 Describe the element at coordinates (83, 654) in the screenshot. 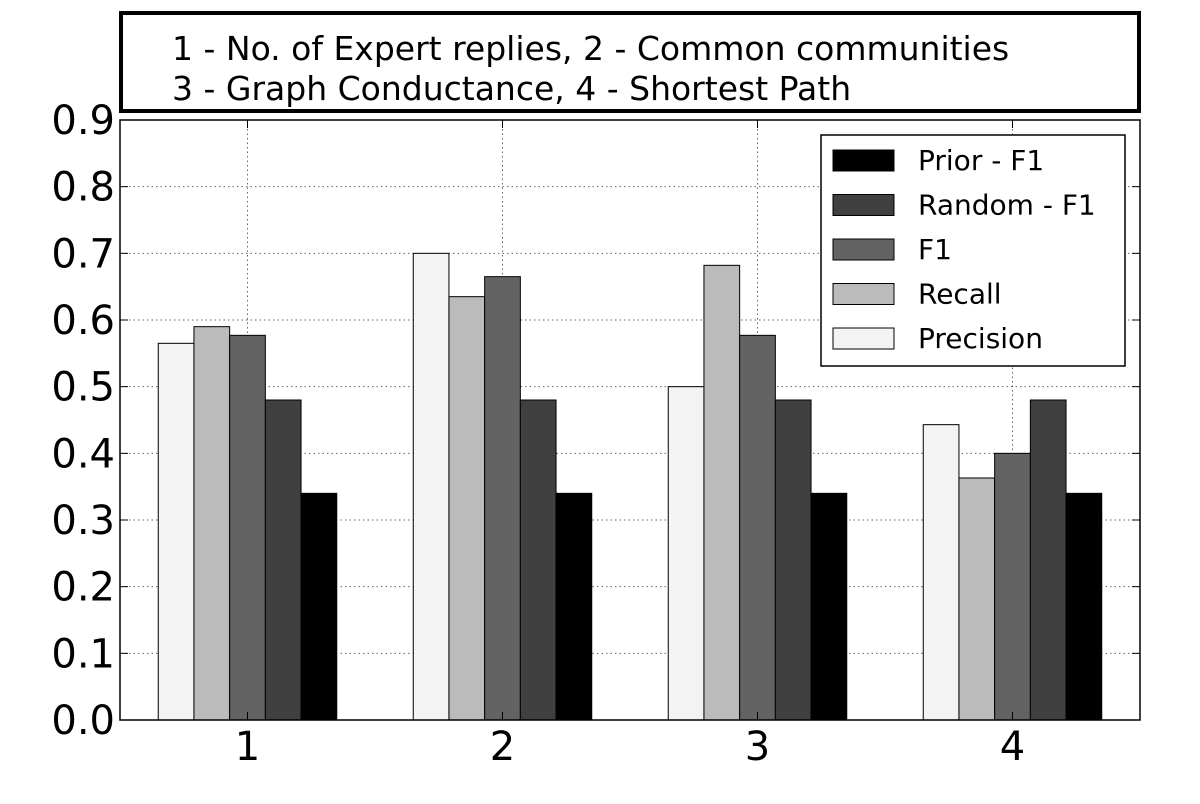

I see `y-tick-label: 0.1` at that location.